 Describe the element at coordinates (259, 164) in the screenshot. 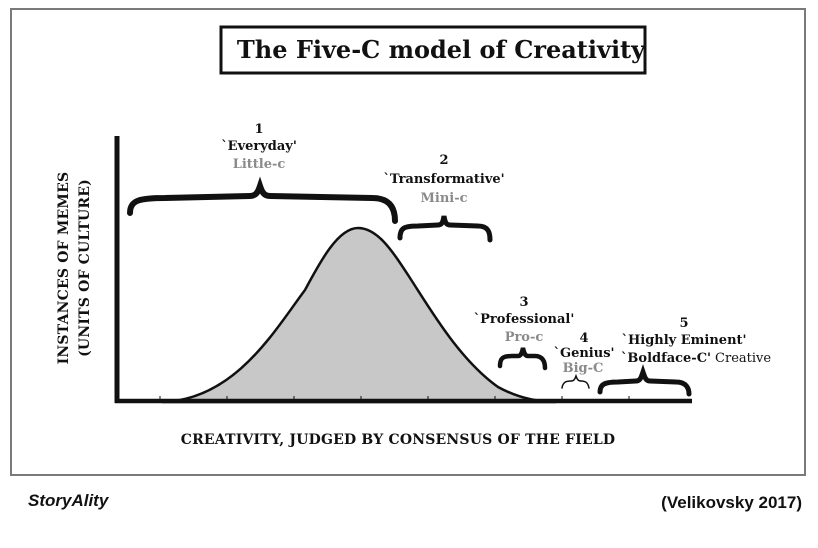

I see `category-label: Little-c` at that location.